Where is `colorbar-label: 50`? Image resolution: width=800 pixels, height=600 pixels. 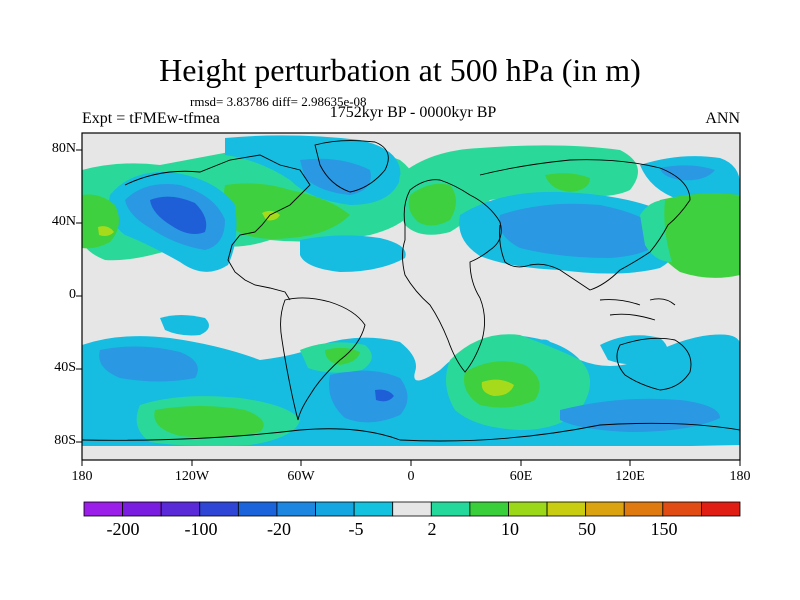
colorbar-label: 50 is located at coordinates (587, 529).